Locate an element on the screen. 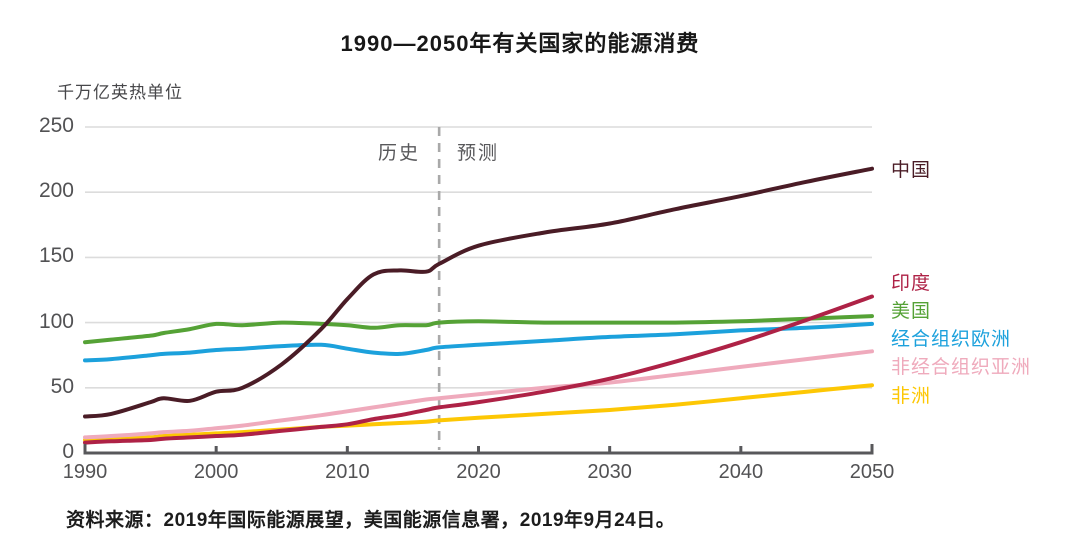 This screenshot has height=558, width=1080. x-tick-label-2000: 2000 is located at coordinates (216, 472).